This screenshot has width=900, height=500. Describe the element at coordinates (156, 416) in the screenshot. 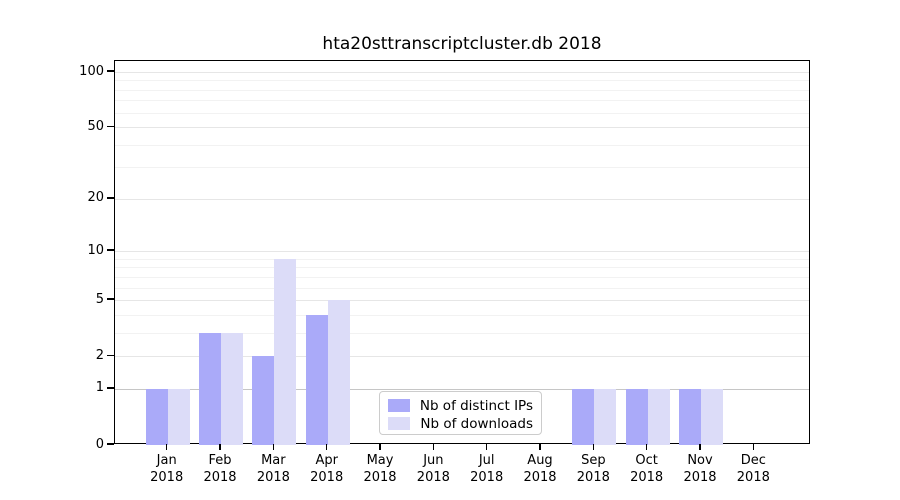

I see `bar-distinct-ips-jan` at that location.